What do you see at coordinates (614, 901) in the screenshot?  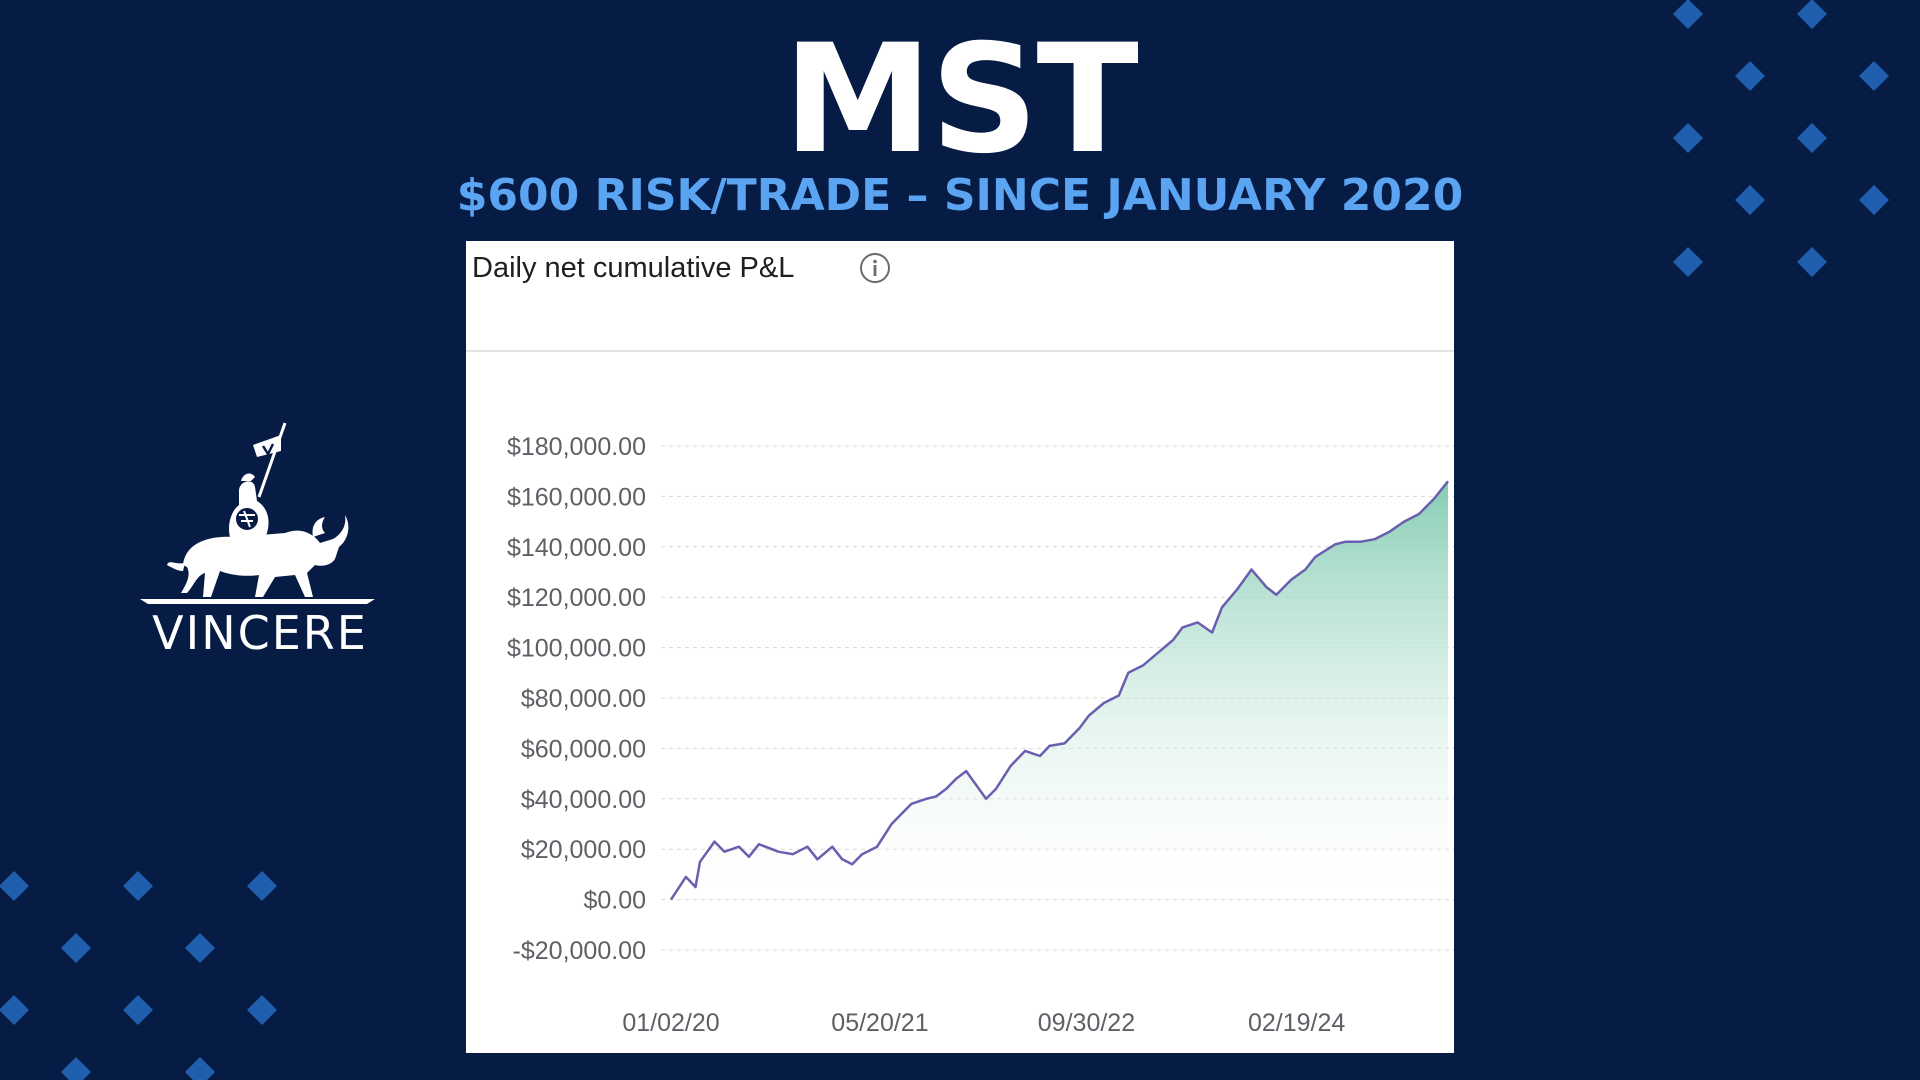 I see `y-tick-label: $0.00` at bounding box center [614, 901].